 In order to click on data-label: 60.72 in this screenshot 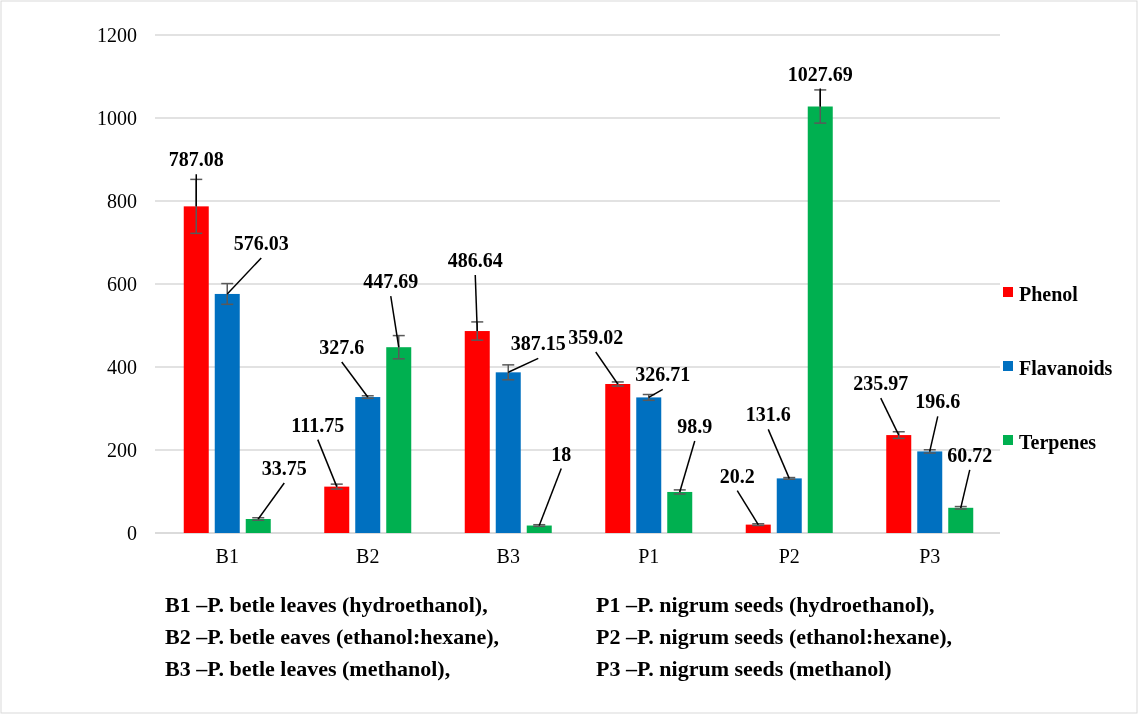, I will do `click(970, 454)`.